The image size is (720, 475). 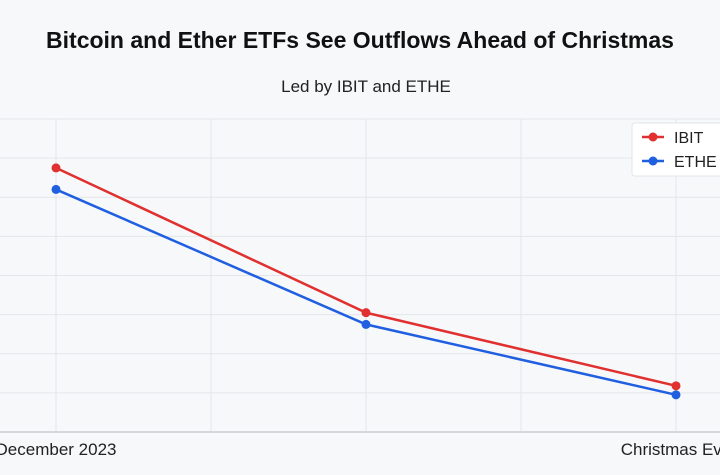 What do you see at coordinates (695, 162) in the screenshot?
I see `legend-label: ETHE` at bounding box center [695, 162].